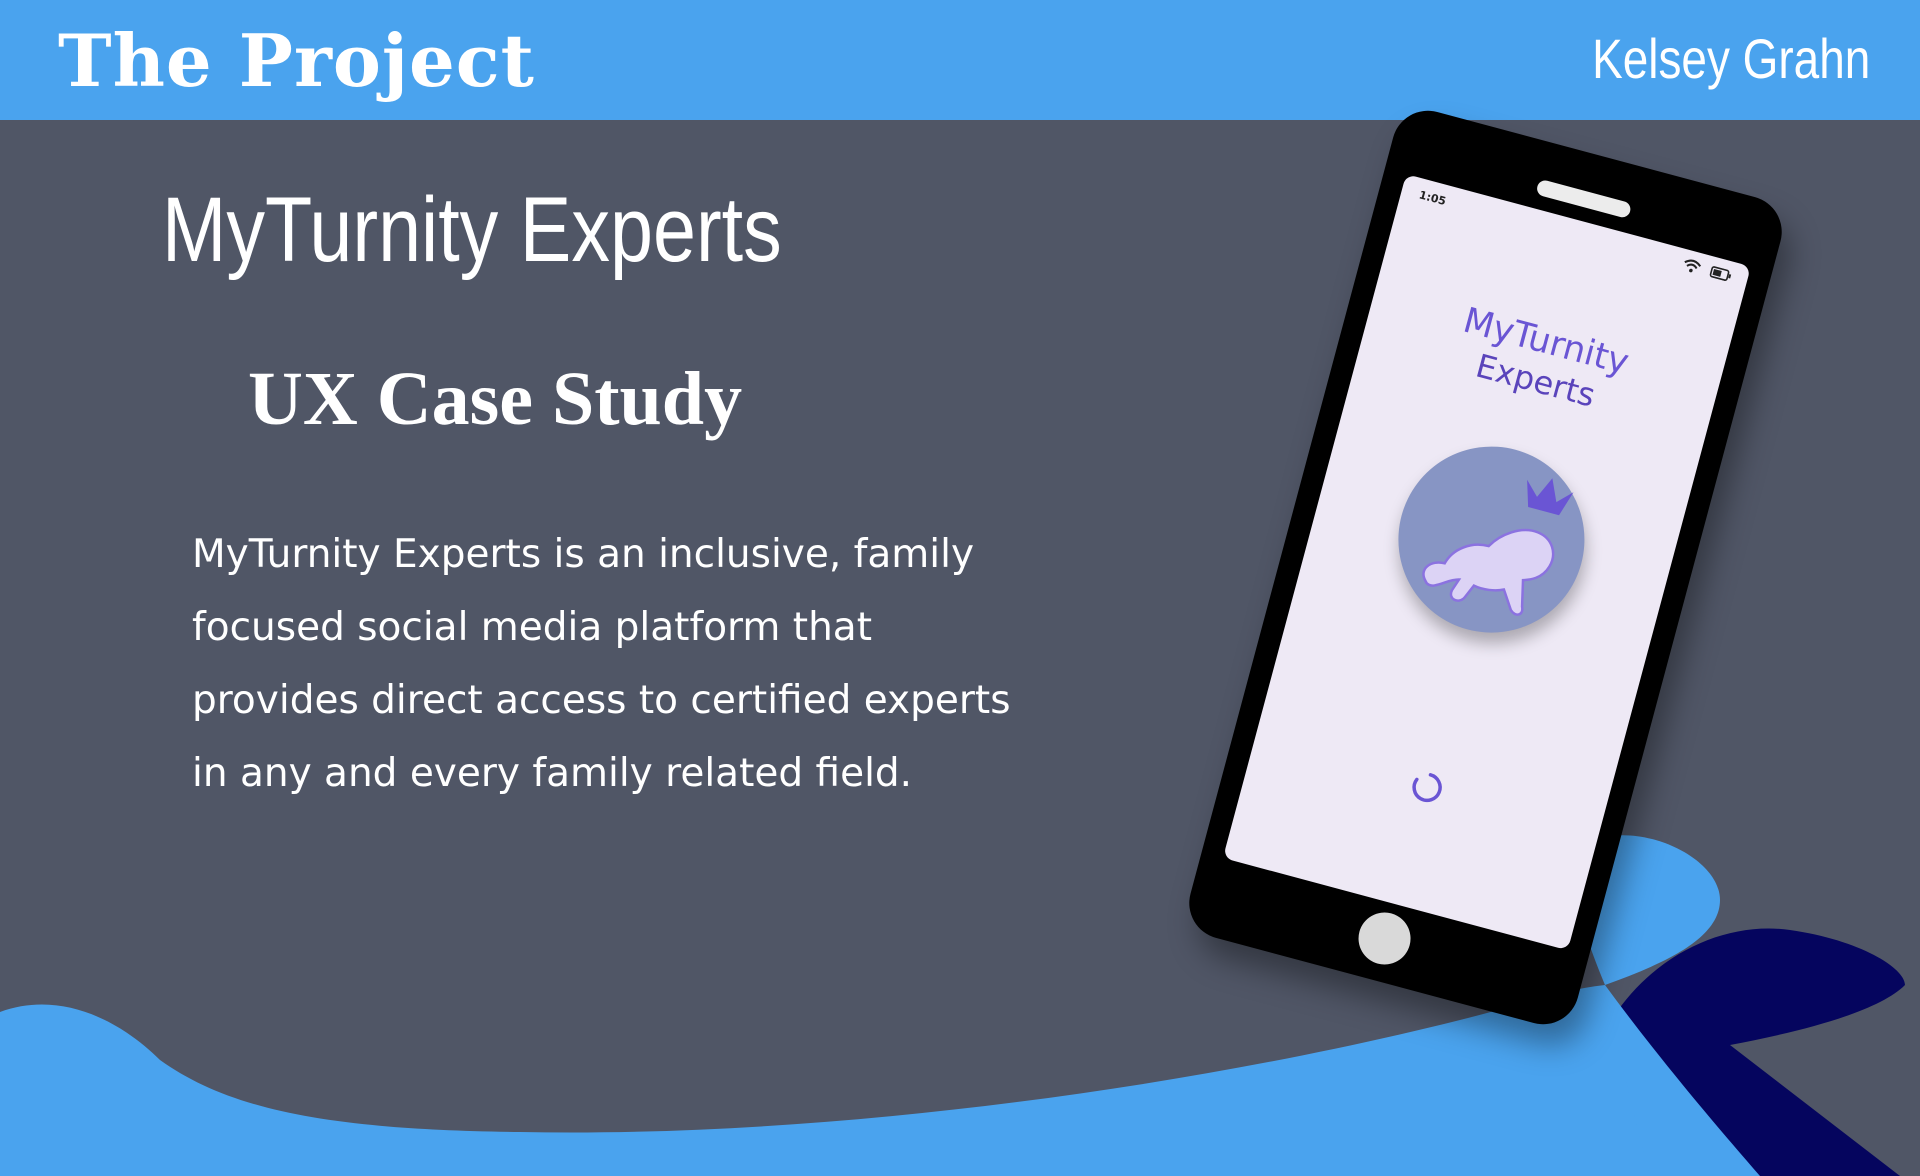 This screenshot has height=1176, width=1920. Describe the element at coordinates (1720, 273) in the screenshot. I see `battery-icon` at that location.